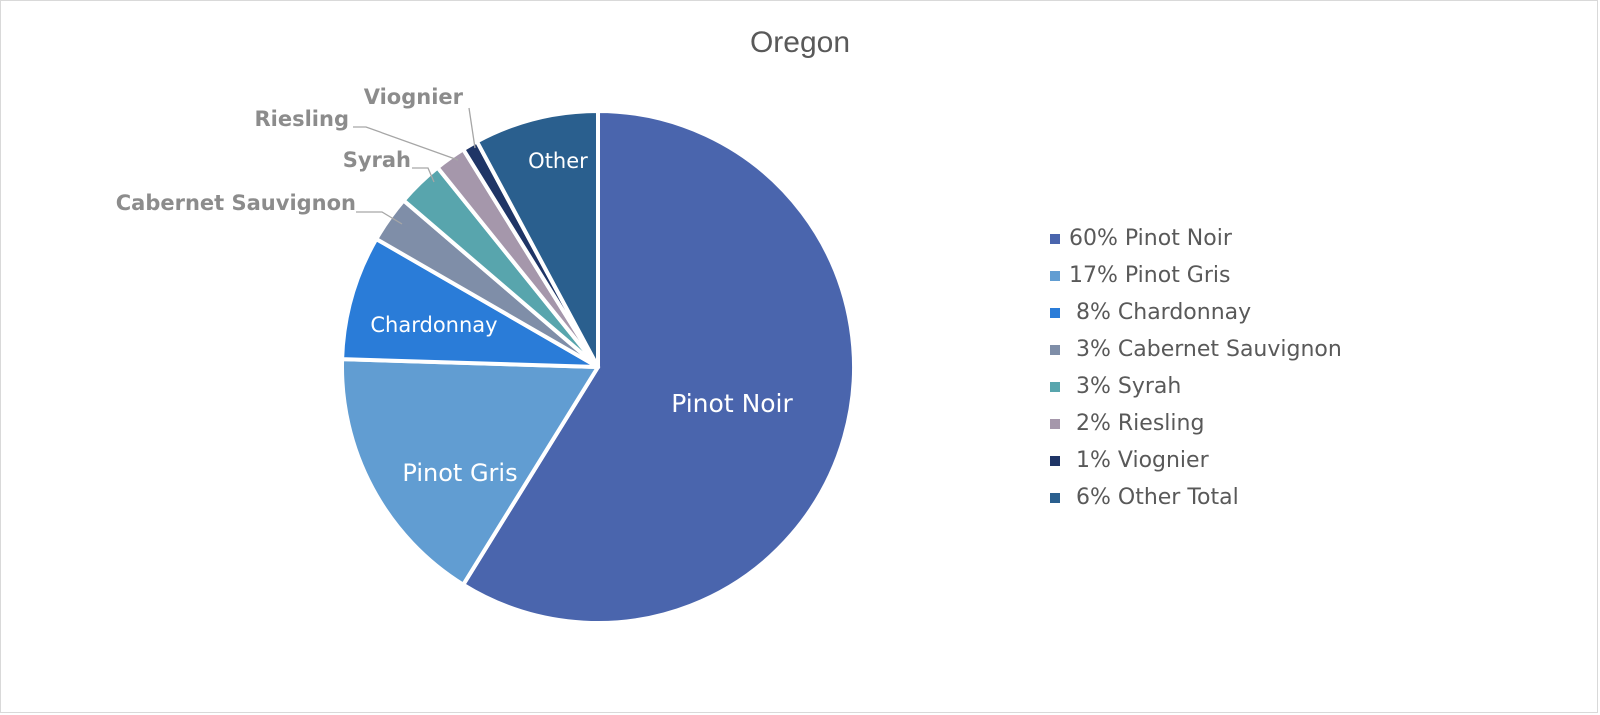  What do you see at coordinates (377, 160) in the screenshot?
I see `slice-label-syrah: Syrah` at bounding box center [377, 160].